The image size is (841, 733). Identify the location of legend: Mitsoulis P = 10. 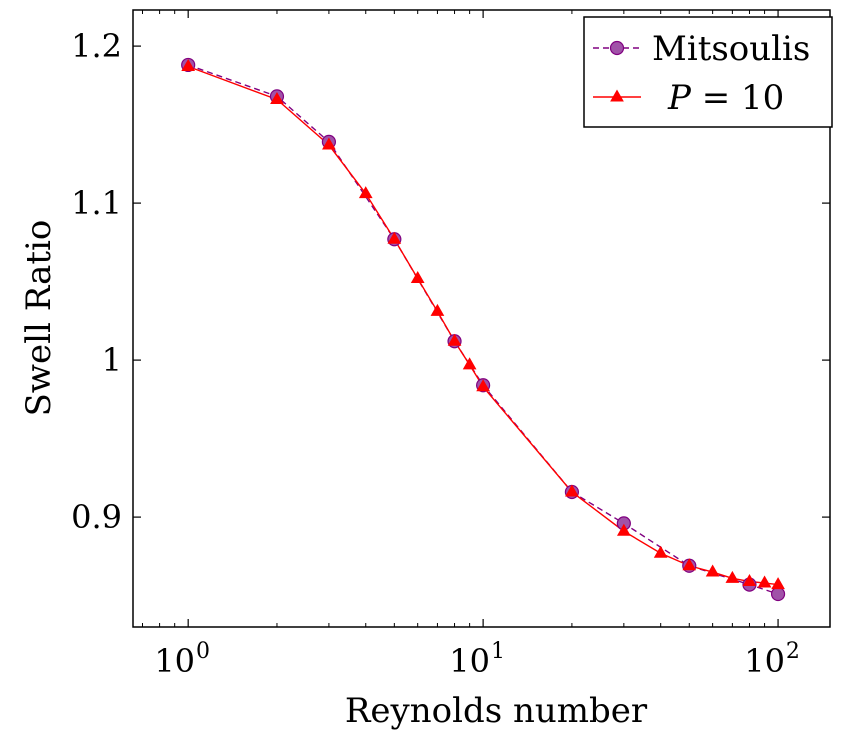
(708, 72).